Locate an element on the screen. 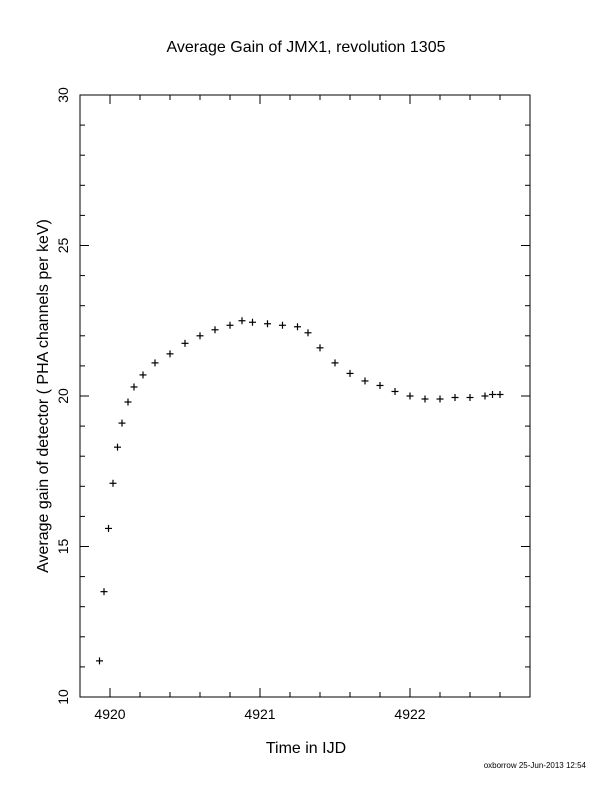 This screenshot has height=792, width=612. x-tick-label: 4922 is located at coordinates (409, 714).